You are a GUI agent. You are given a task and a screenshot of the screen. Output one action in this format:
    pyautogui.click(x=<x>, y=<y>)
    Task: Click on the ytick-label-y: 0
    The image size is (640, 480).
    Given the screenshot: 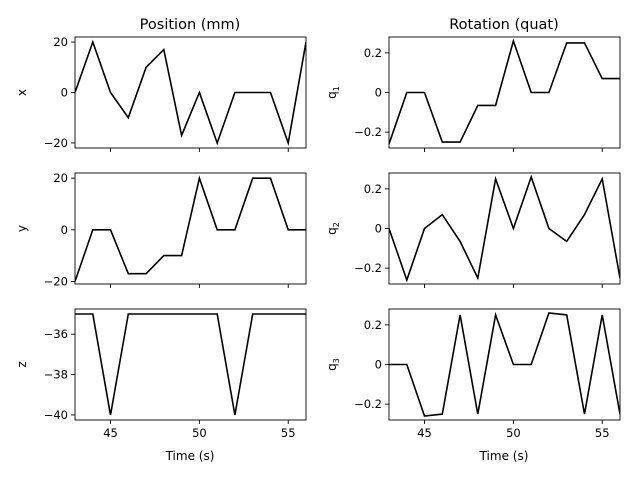 What is the action you would take?
    pyautogui.click(x=64, y=230)
    